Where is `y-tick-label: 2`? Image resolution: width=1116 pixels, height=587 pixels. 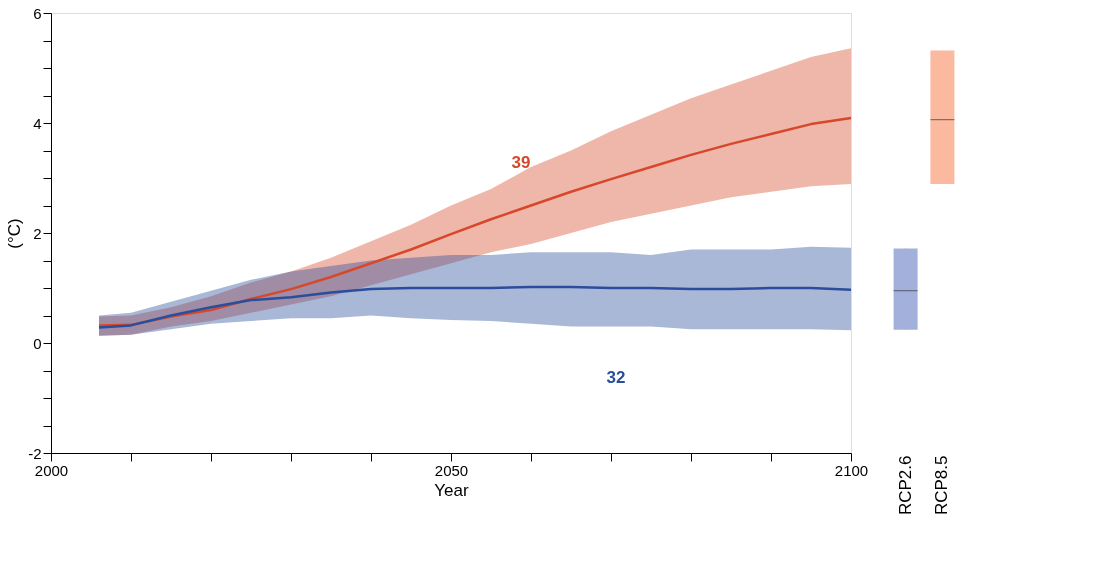 y-tick-label: 2 is located at coordinates (37, 233).